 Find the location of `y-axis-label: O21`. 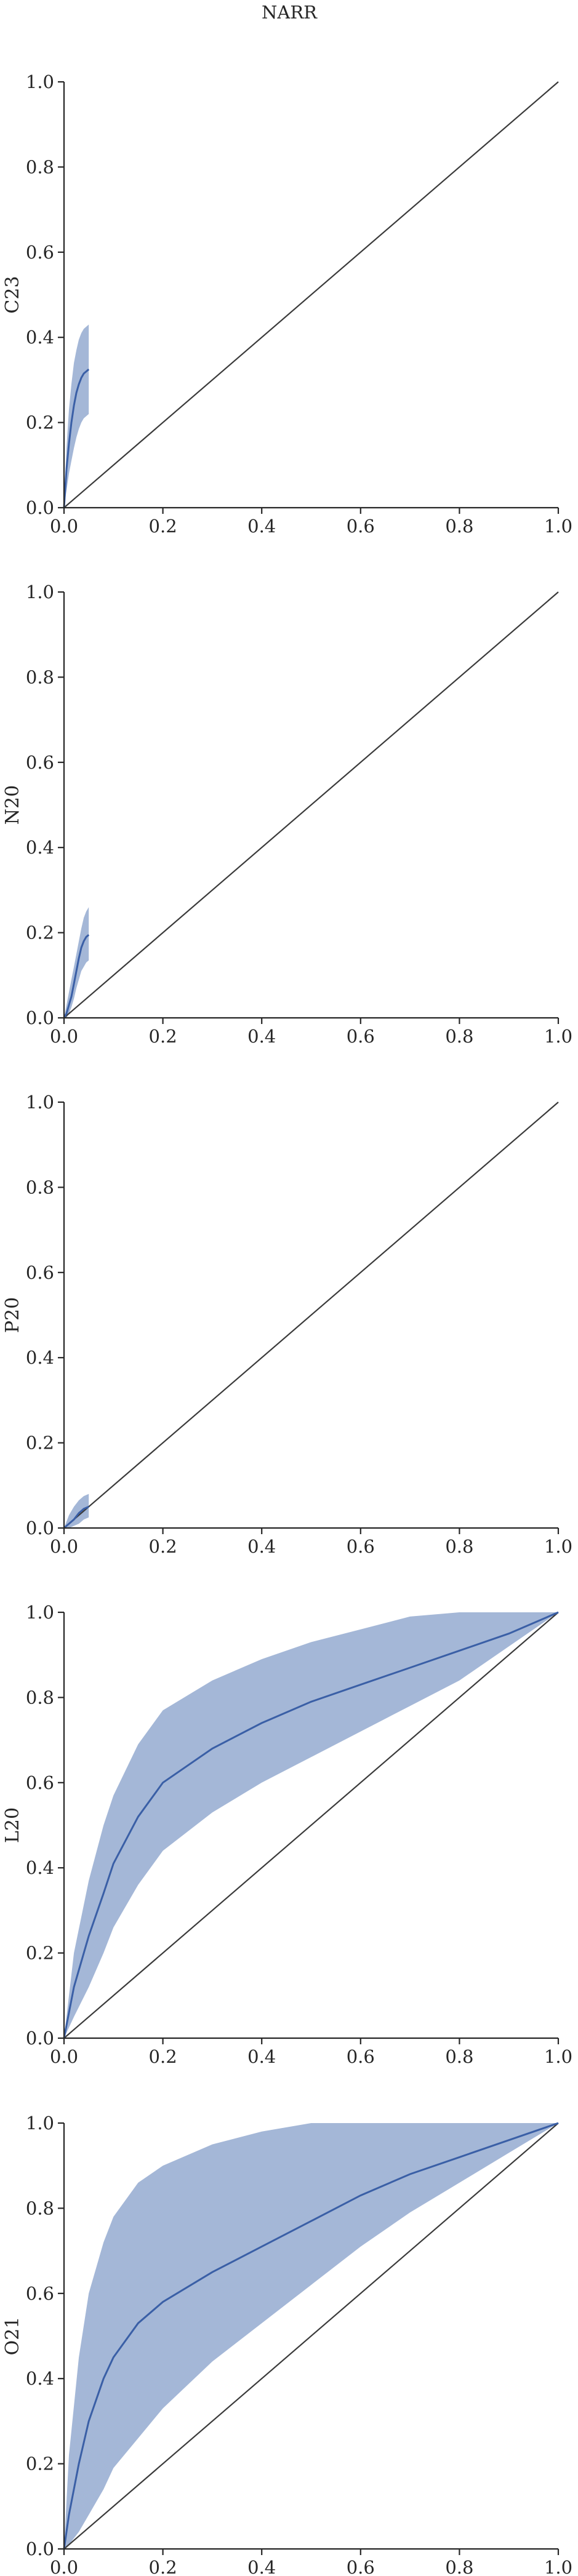

y-axis-label: O21 is located at coordinates (12, 2336).